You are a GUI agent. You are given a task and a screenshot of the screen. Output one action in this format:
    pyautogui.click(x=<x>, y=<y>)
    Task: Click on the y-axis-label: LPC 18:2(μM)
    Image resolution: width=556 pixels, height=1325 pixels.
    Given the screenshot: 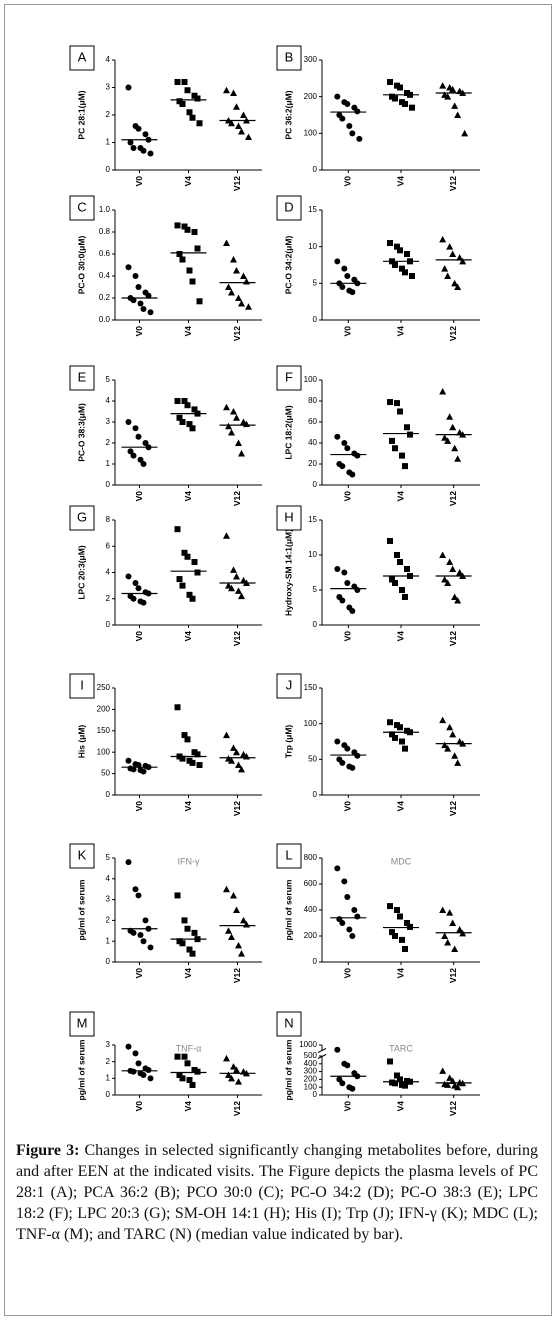 What is the action you would take?
    pyautogui.click(x=288, y=432)
    